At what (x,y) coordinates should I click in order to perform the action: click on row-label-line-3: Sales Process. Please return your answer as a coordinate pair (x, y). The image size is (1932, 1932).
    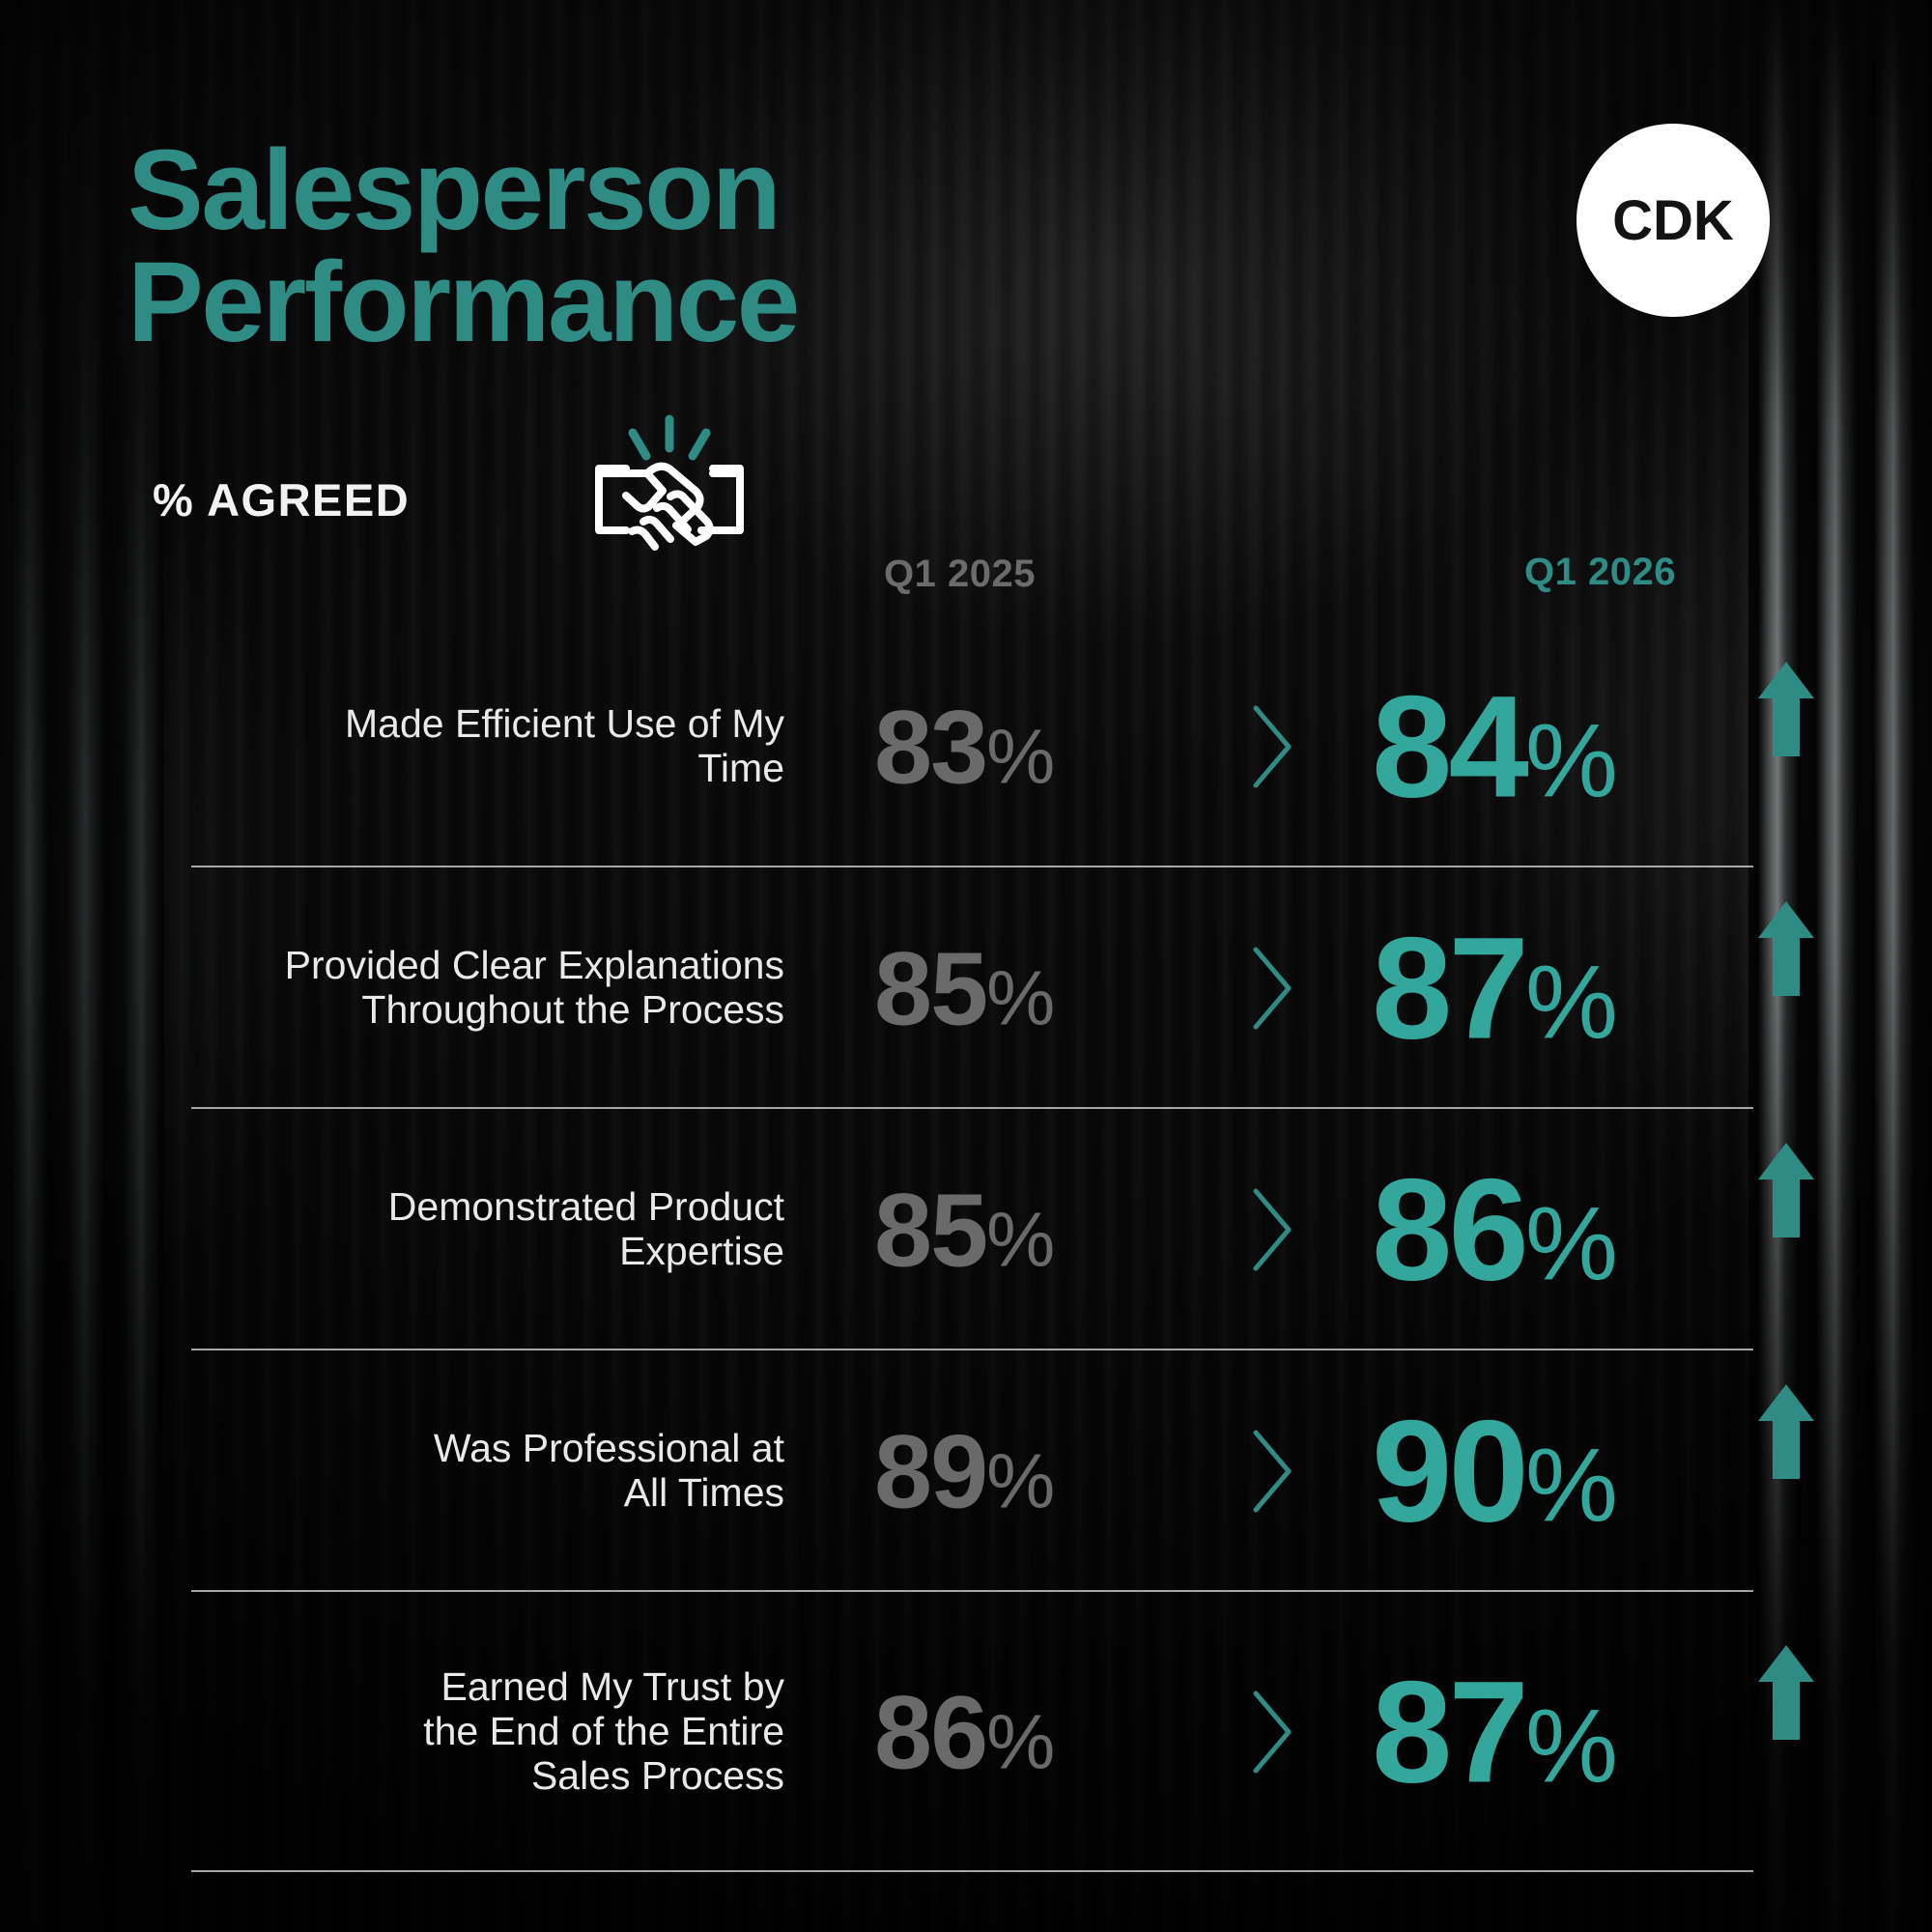
    Looking at the image, I should click on (657, 1775).